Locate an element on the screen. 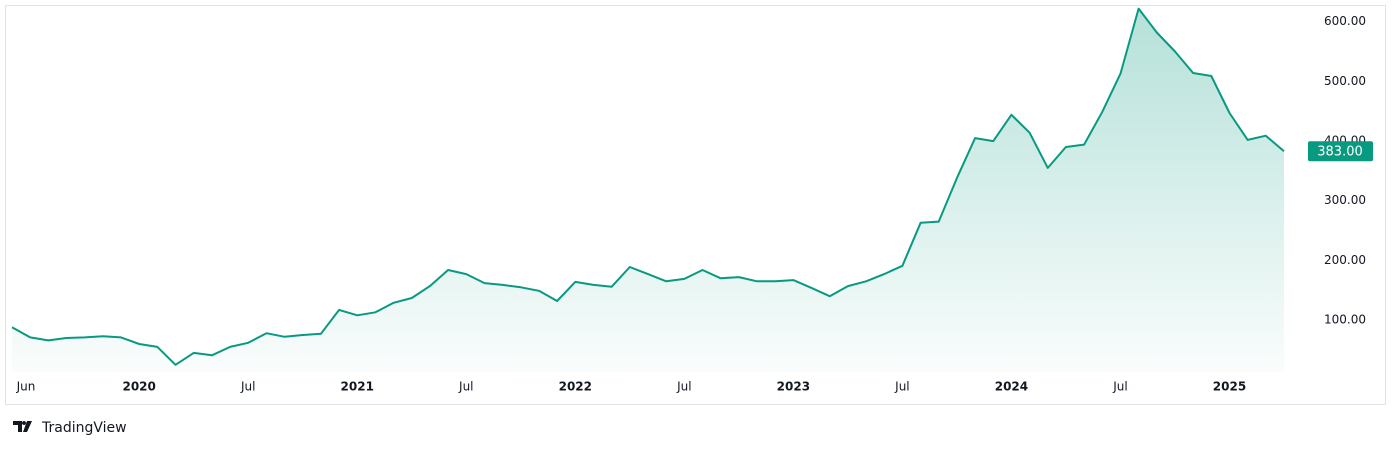  x-tick-label: 2024 is located at coordinates (1011, 387).